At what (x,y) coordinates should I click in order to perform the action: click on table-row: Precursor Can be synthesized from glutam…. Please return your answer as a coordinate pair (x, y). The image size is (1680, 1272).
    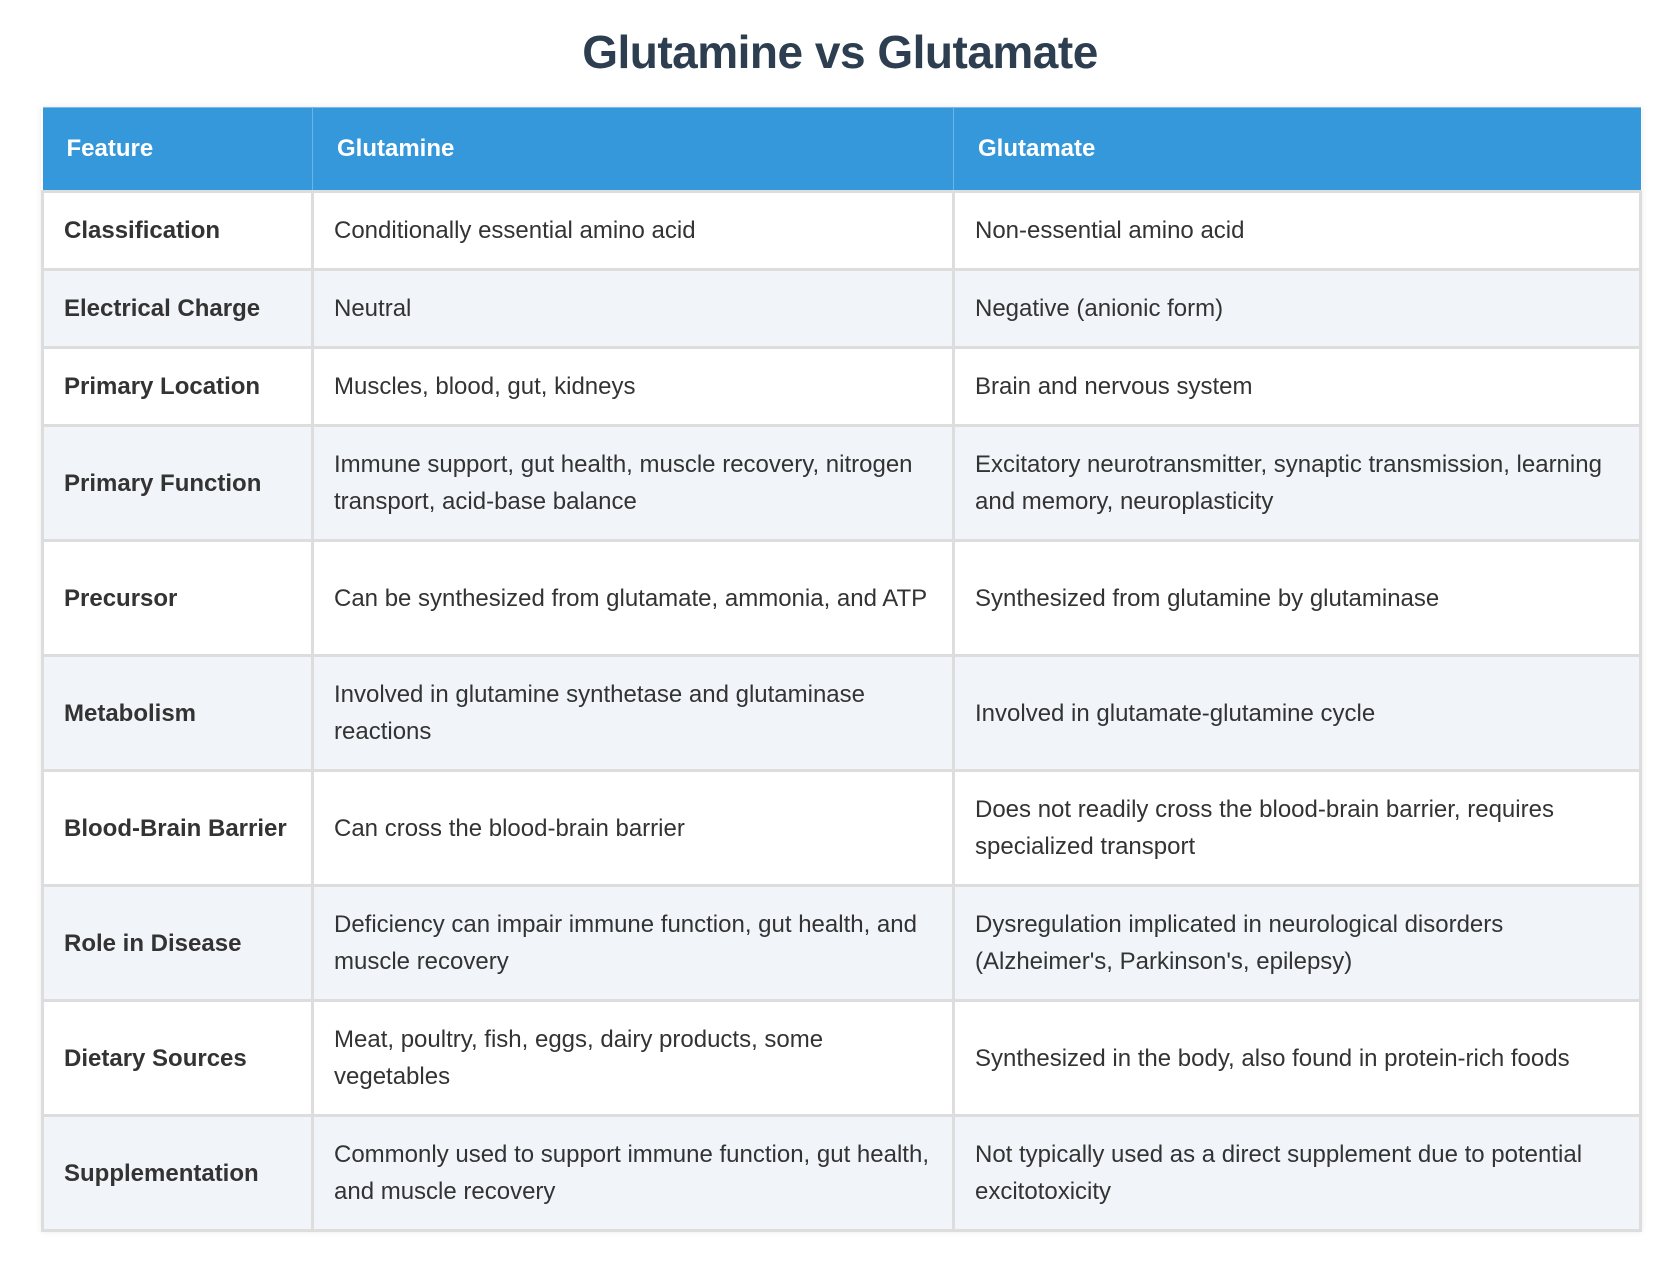
    Looking at the image, I should click on (841, 598).